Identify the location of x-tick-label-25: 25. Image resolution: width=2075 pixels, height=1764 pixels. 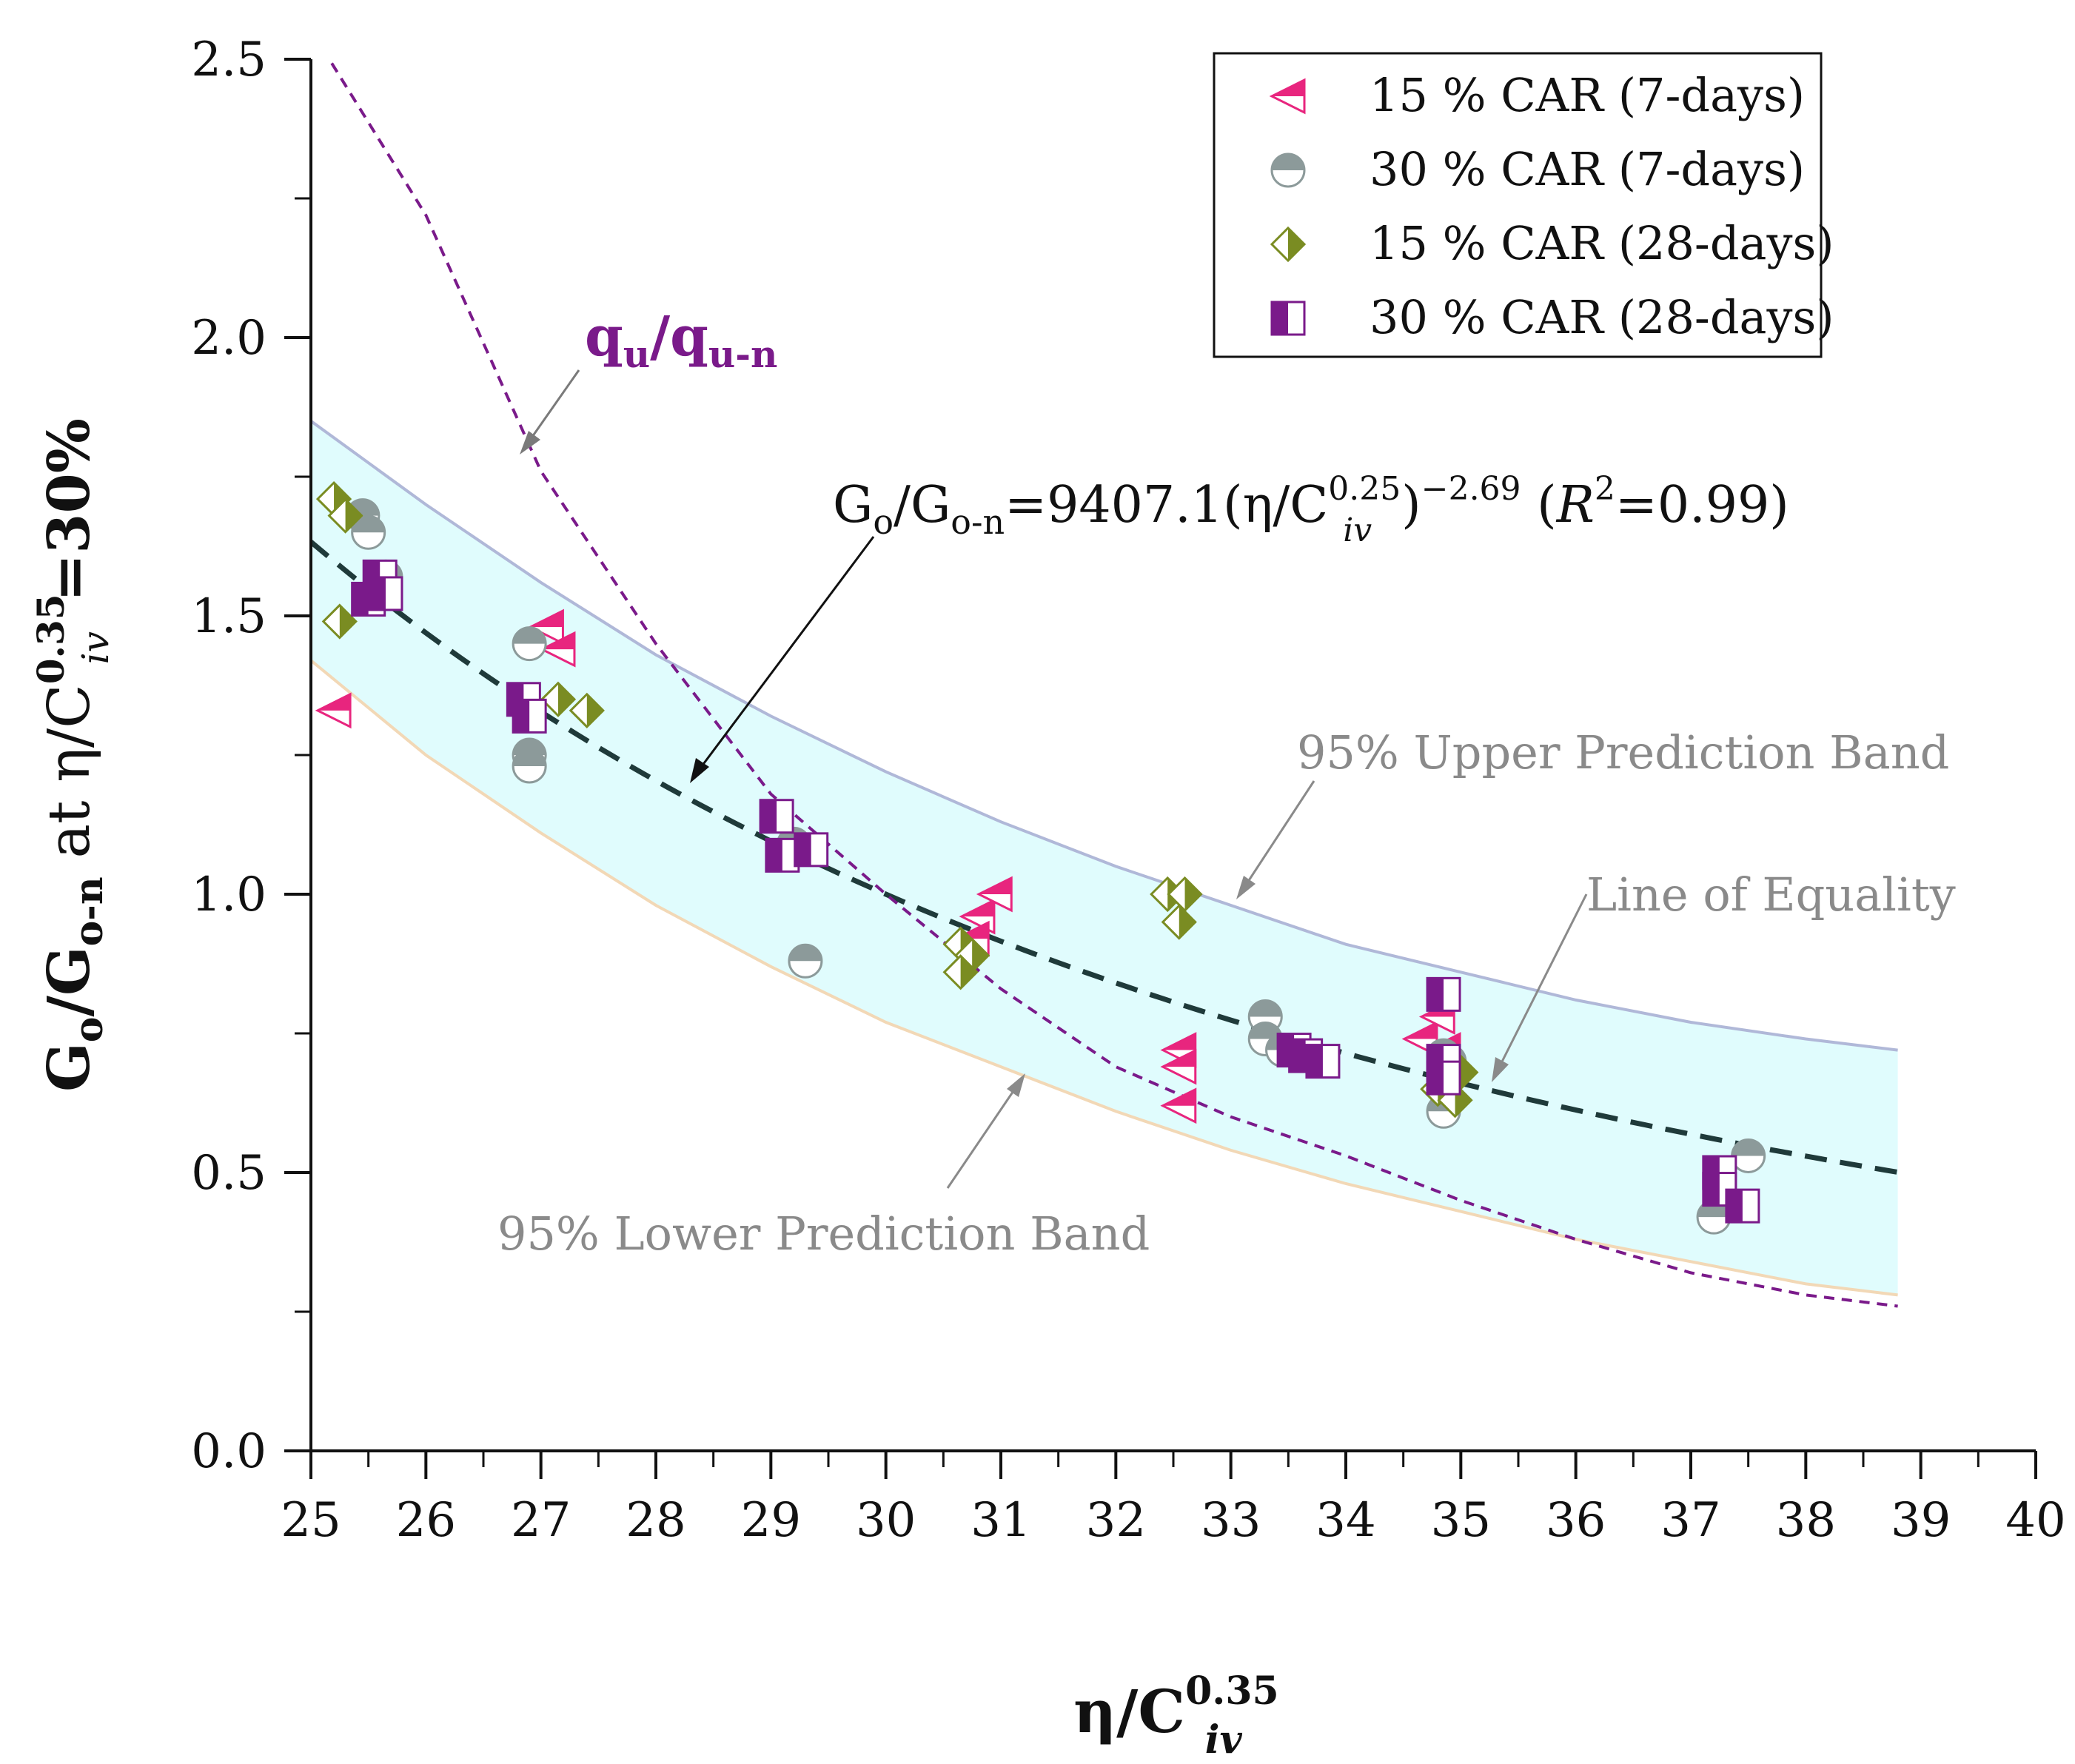
(311, 1520).